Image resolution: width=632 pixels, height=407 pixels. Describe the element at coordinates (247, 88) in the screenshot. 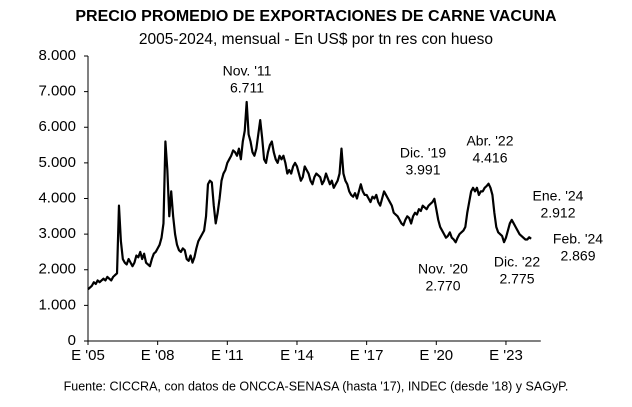

I see `annotation-value: 6.711` at that location.